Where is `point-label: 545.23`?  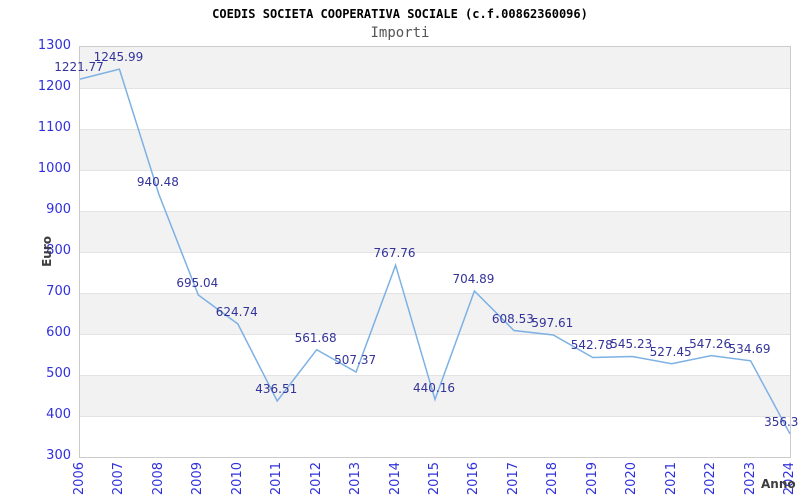 point-label: 545.23 is located at coordinates (631, 344).